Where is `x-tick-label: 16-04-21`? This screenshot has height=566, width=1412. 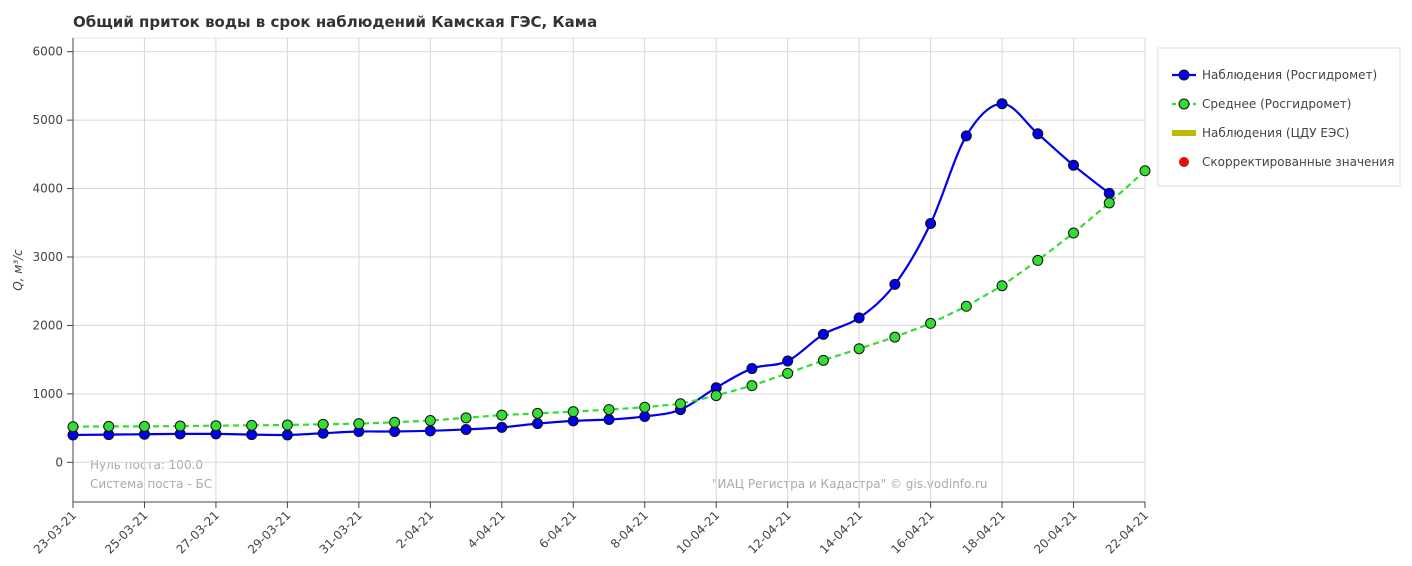
x-tick-label: 16-04-21 is located at coordinates (912, 532).